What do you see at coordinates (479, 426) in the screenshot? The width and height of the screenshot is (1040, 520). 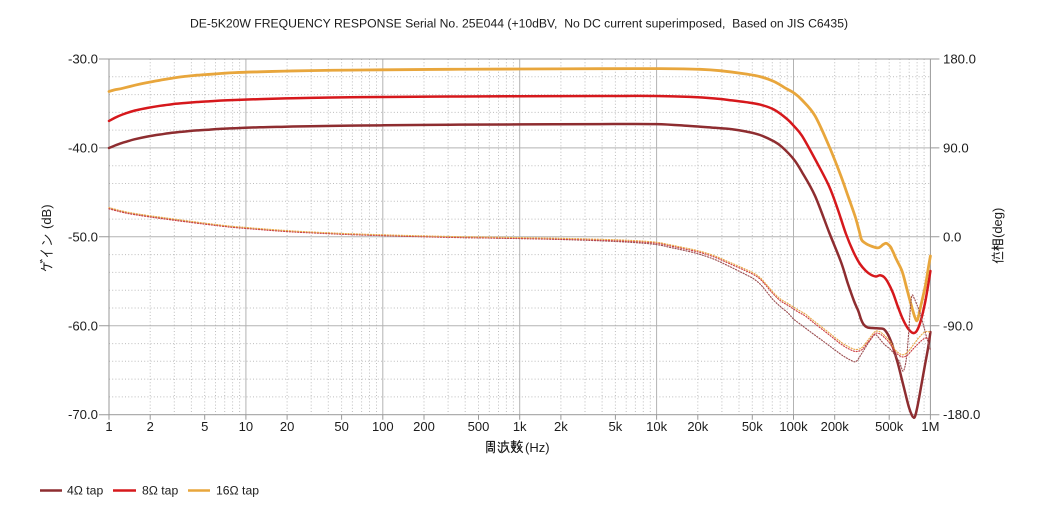 I see `svg-text: 500` at bounding box center [479, 426].